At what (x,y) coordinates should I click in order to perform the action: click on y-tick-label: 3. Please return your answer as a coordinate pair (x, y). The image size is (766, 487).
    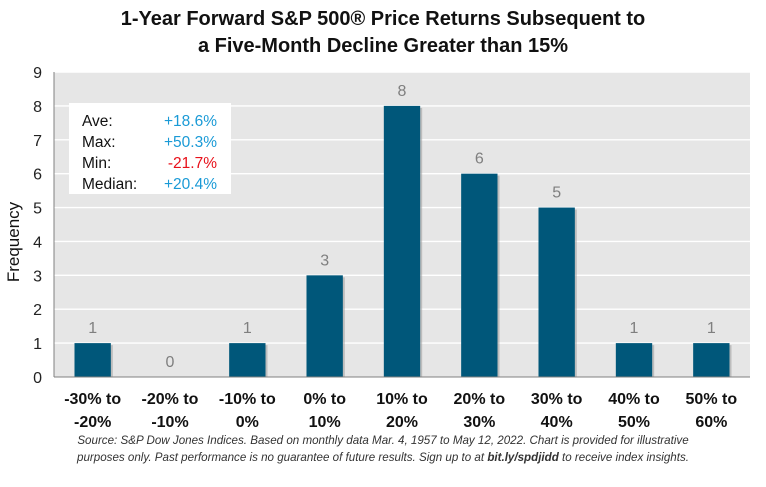
    Looking at the image, I should click on (37, 276).